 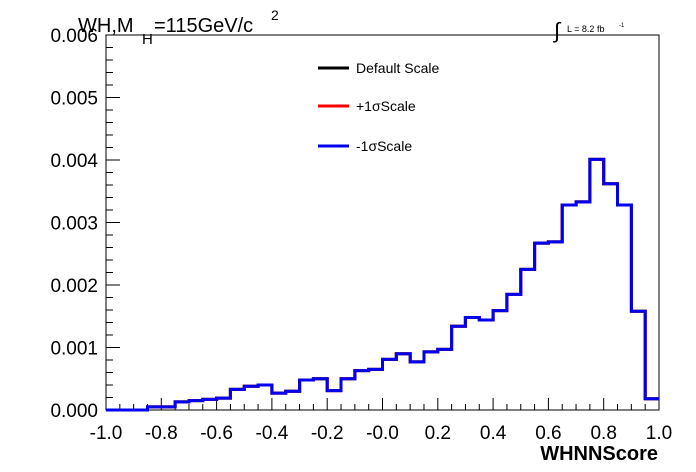 I want to click on x-tick-label: -1.0, so click(x=106, y=433).